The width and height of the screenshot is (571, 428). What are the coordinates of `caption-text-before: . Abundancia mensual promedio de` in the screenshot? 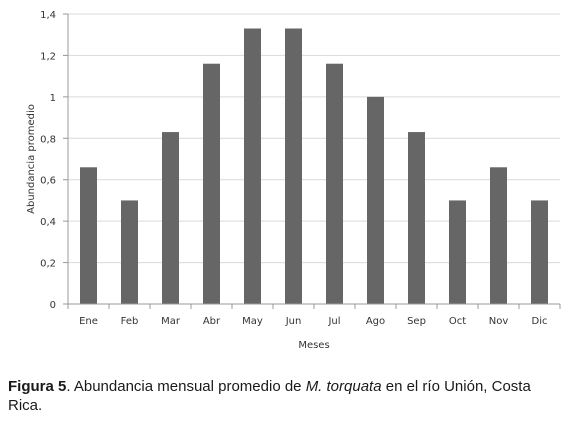 It's located at (186, 386).